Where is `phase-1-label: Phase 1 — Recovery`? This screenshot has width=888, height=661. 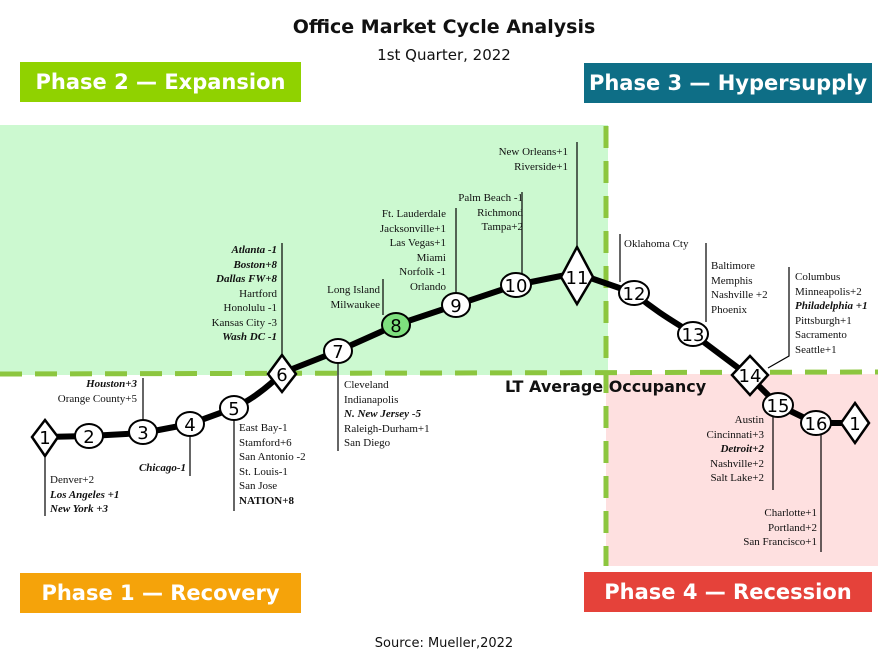 phase-1-label: Phase 1 — Recovery is located at coordinates (160, 593).